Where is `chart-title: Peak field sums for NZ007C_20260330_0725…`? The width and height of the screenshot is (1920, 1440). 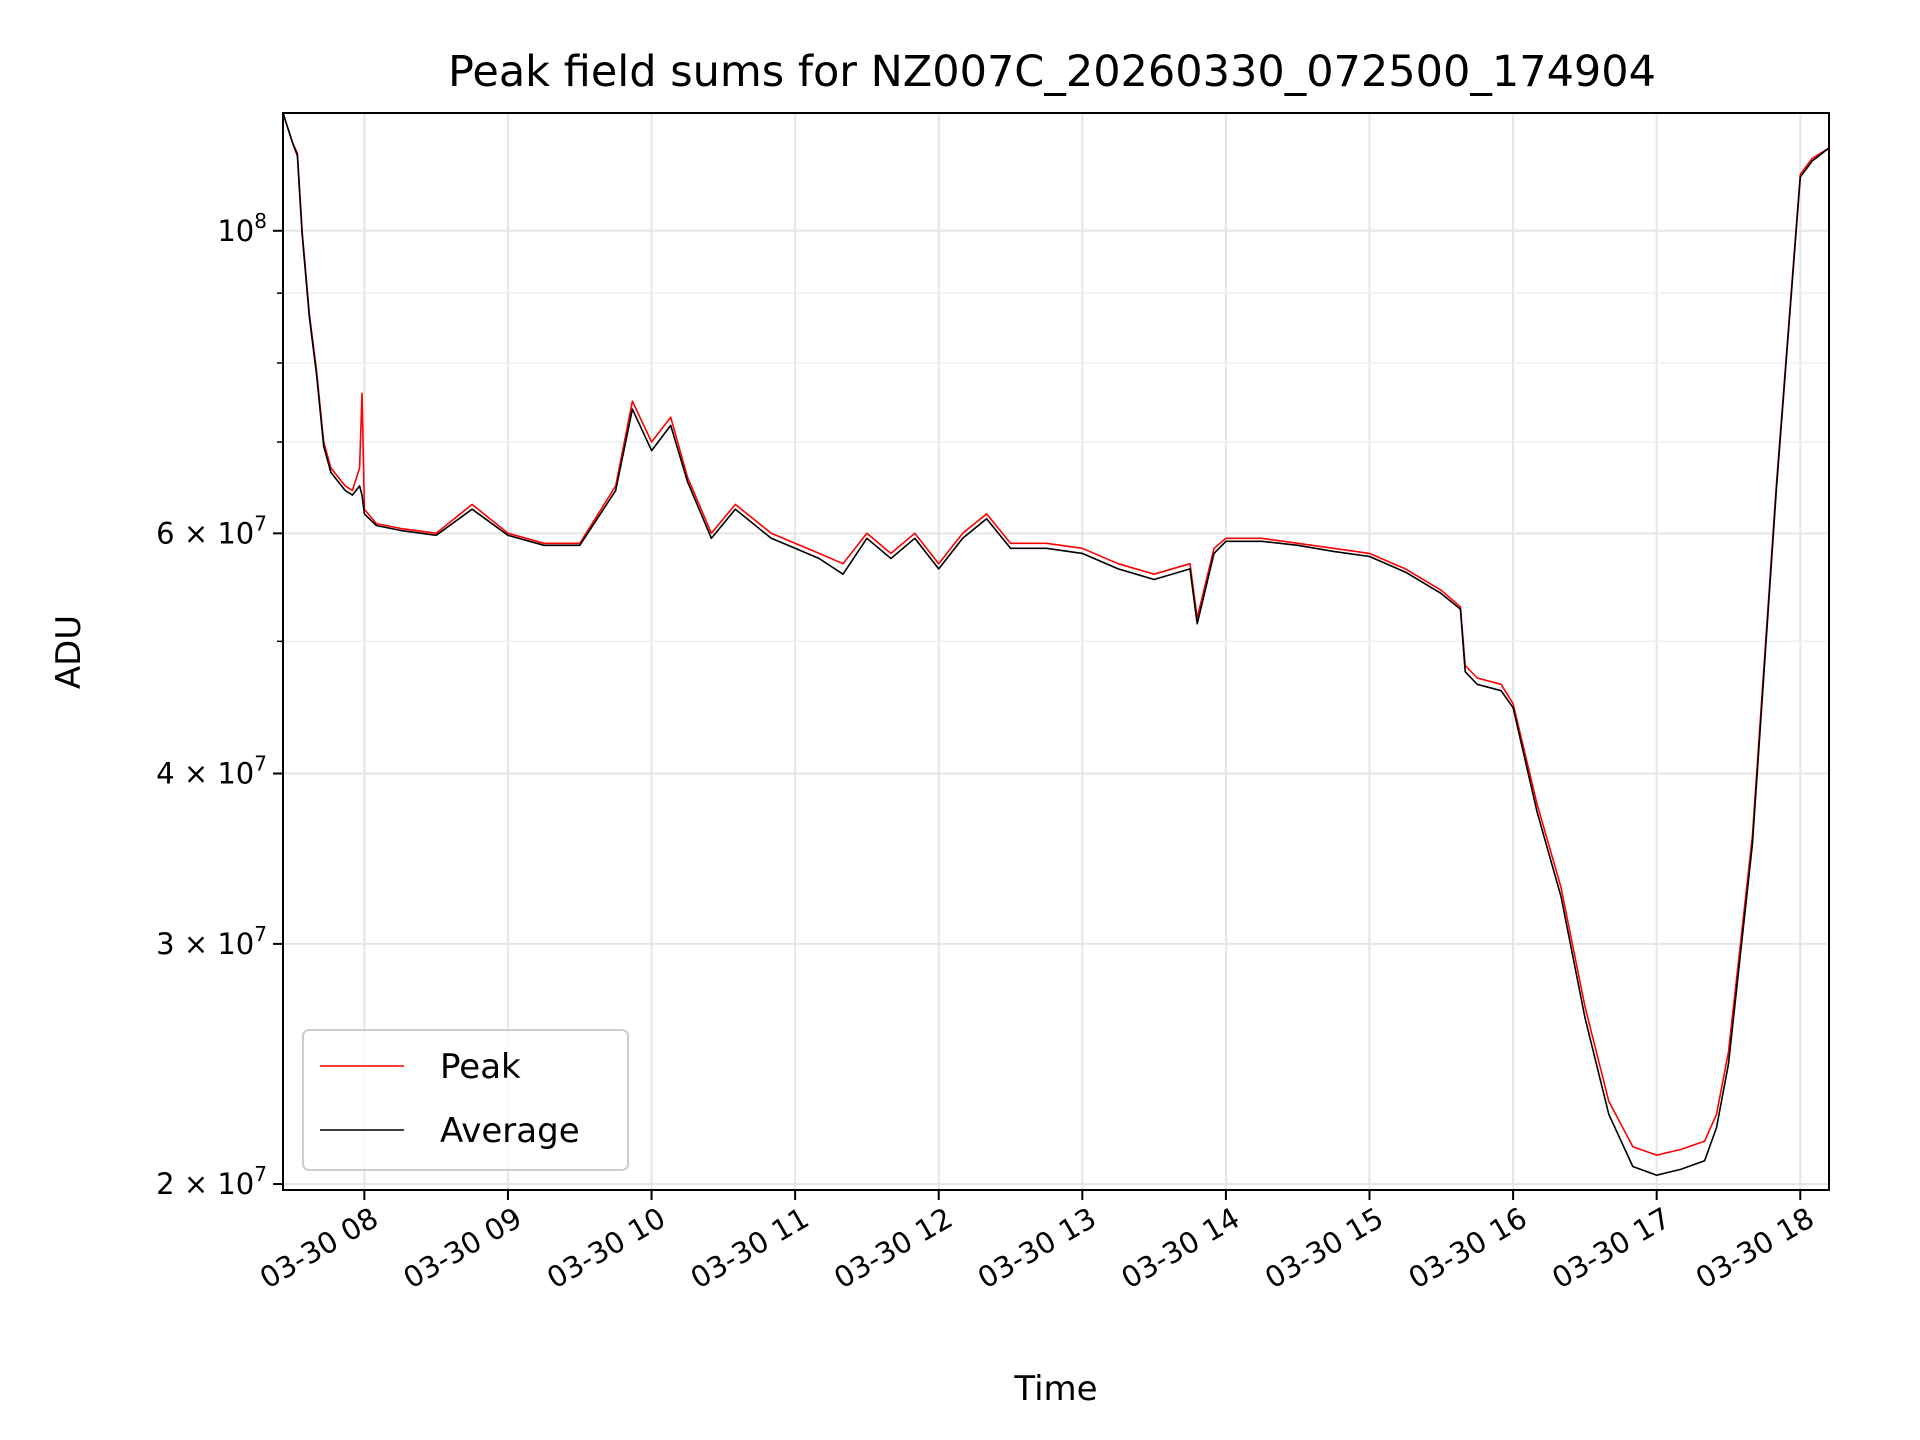
chart-title: Peak field sums for NZ007C_20260330_0725… is located at coordinates (1052, 72).